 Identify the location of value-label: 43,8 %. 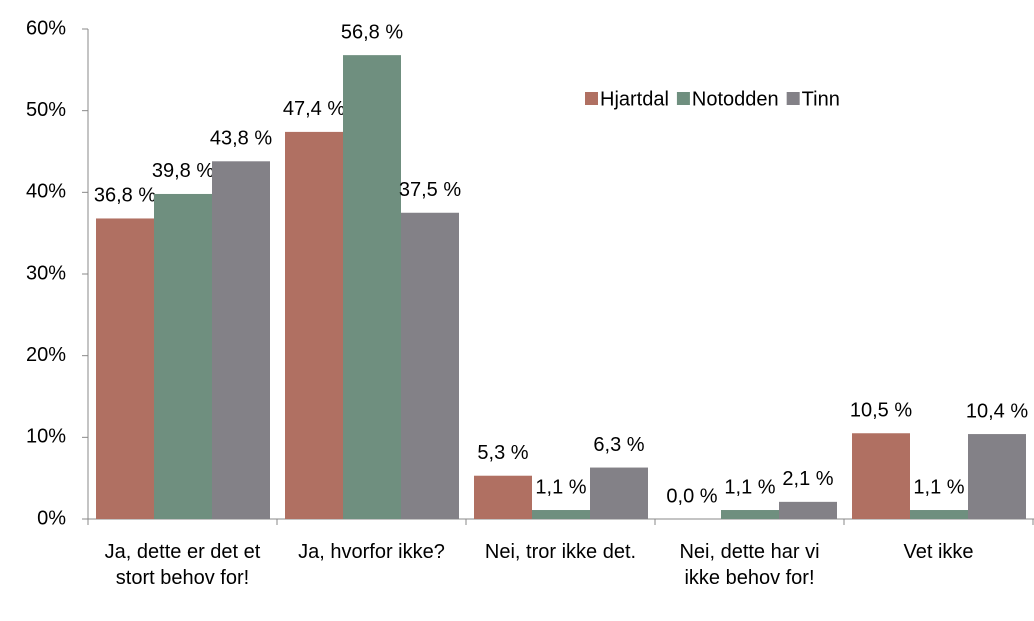
(241, 139).